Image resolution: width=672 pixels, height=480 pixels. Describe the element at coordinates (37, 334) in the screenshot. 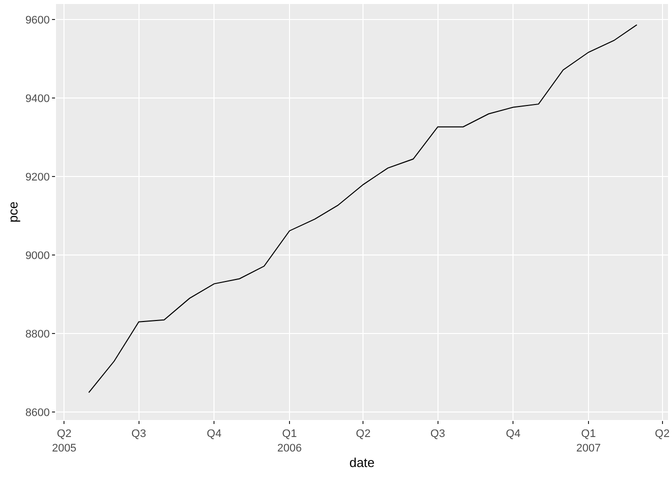

I see `y-tick-label: 8800` at that location.